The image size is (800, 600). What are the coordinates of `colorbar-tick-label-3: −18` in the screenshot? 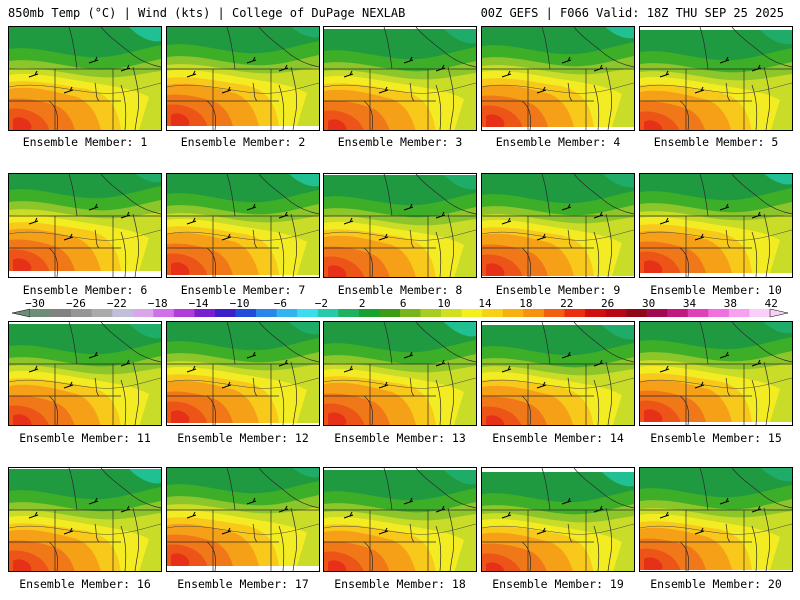 It's located at (158, 303).